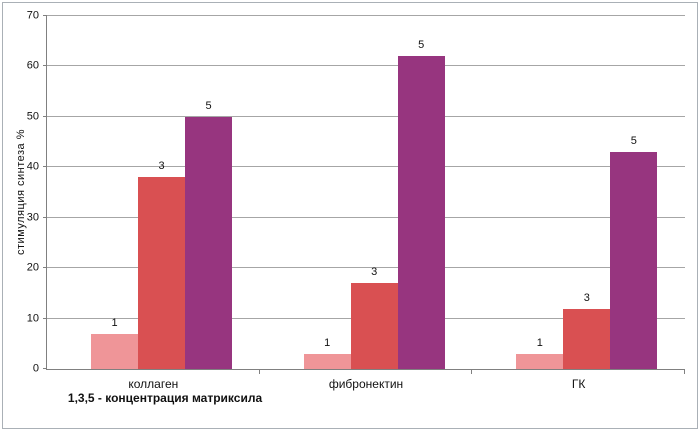 The height and width of the screenshot is (431, 700). I want to click on y-axis-tick-label: 30, so click(32, 217).